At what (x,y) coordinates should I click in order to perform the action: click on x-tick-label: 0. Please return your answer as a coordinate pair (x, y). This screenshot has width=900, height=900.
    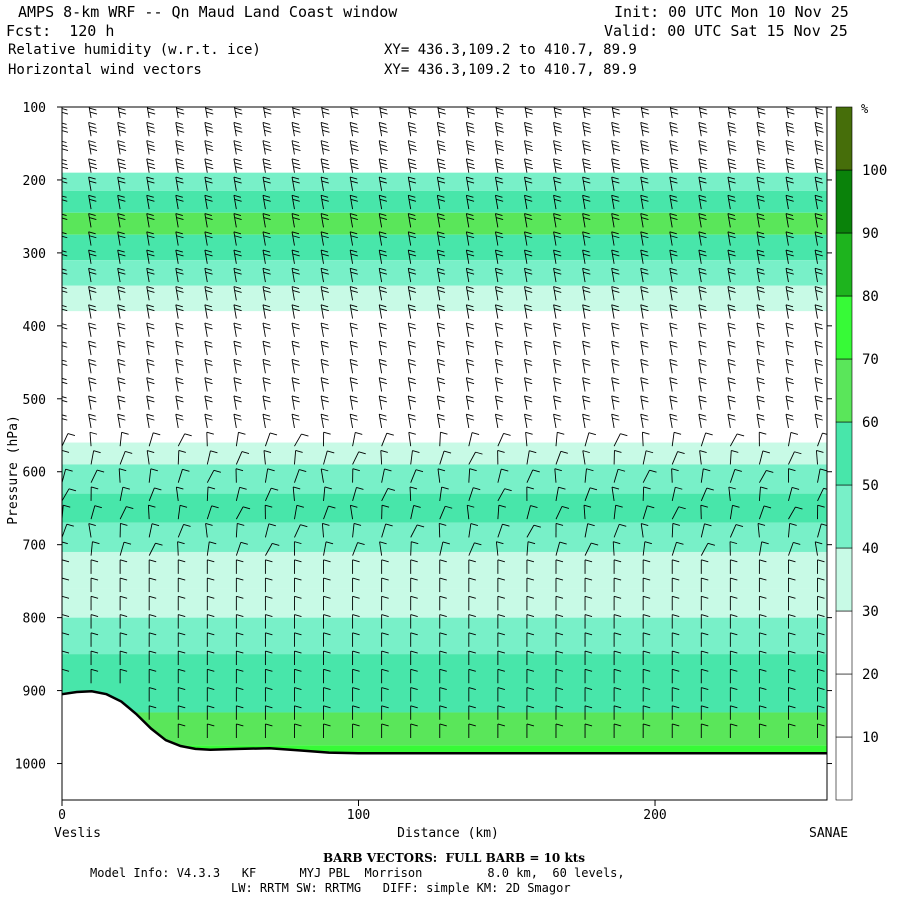
    Looking at the image, I should click on (62, 815).